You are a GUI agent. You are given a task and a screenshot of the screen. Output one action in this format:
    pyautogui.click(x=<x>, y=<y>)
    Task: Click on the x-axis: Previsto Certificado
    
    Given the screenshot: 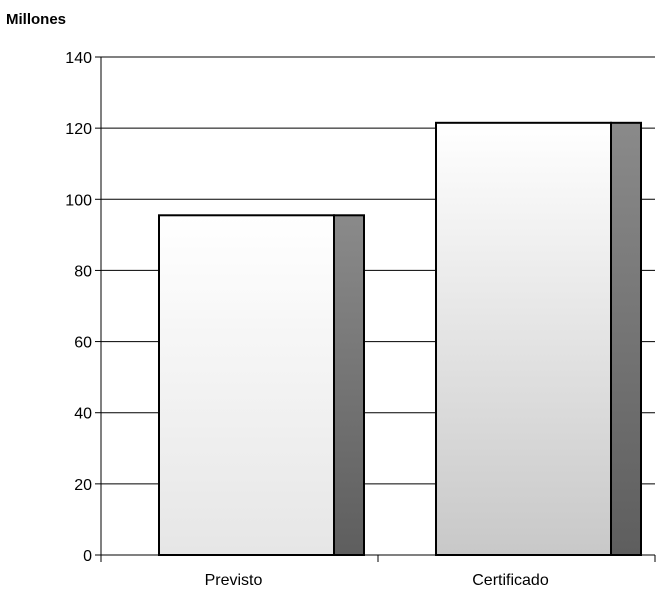 What is the action you would take?
    pyautogui.click(x=378, y=571)
    